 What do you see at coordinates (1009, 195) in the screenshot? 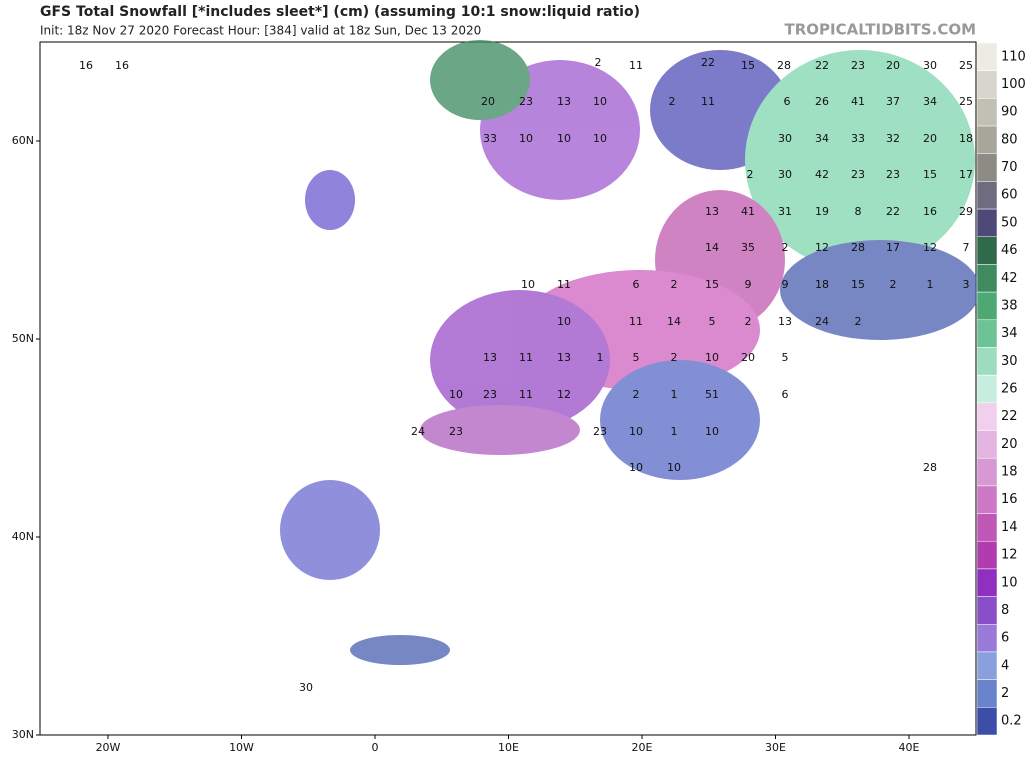
I see `colorbar-label: 60` at bounding box center [1009, 195].